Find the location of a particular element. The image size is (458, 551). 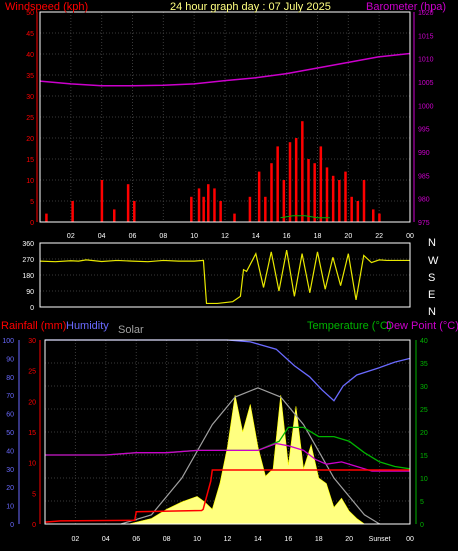

lower-x-tick: 14 is located at coordinates (258, 539).